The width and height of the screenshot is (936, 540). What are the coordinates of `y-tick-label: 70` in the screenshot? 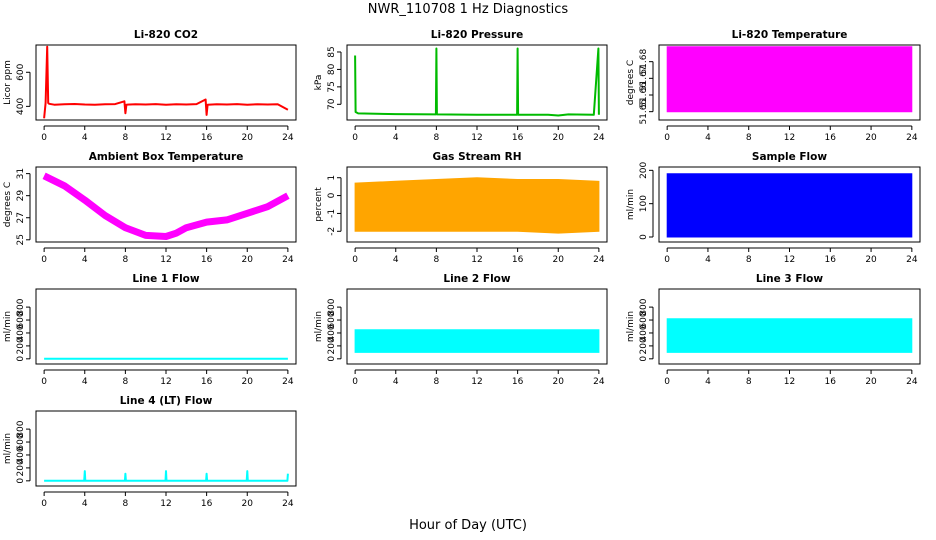 It's located at (332, 104).